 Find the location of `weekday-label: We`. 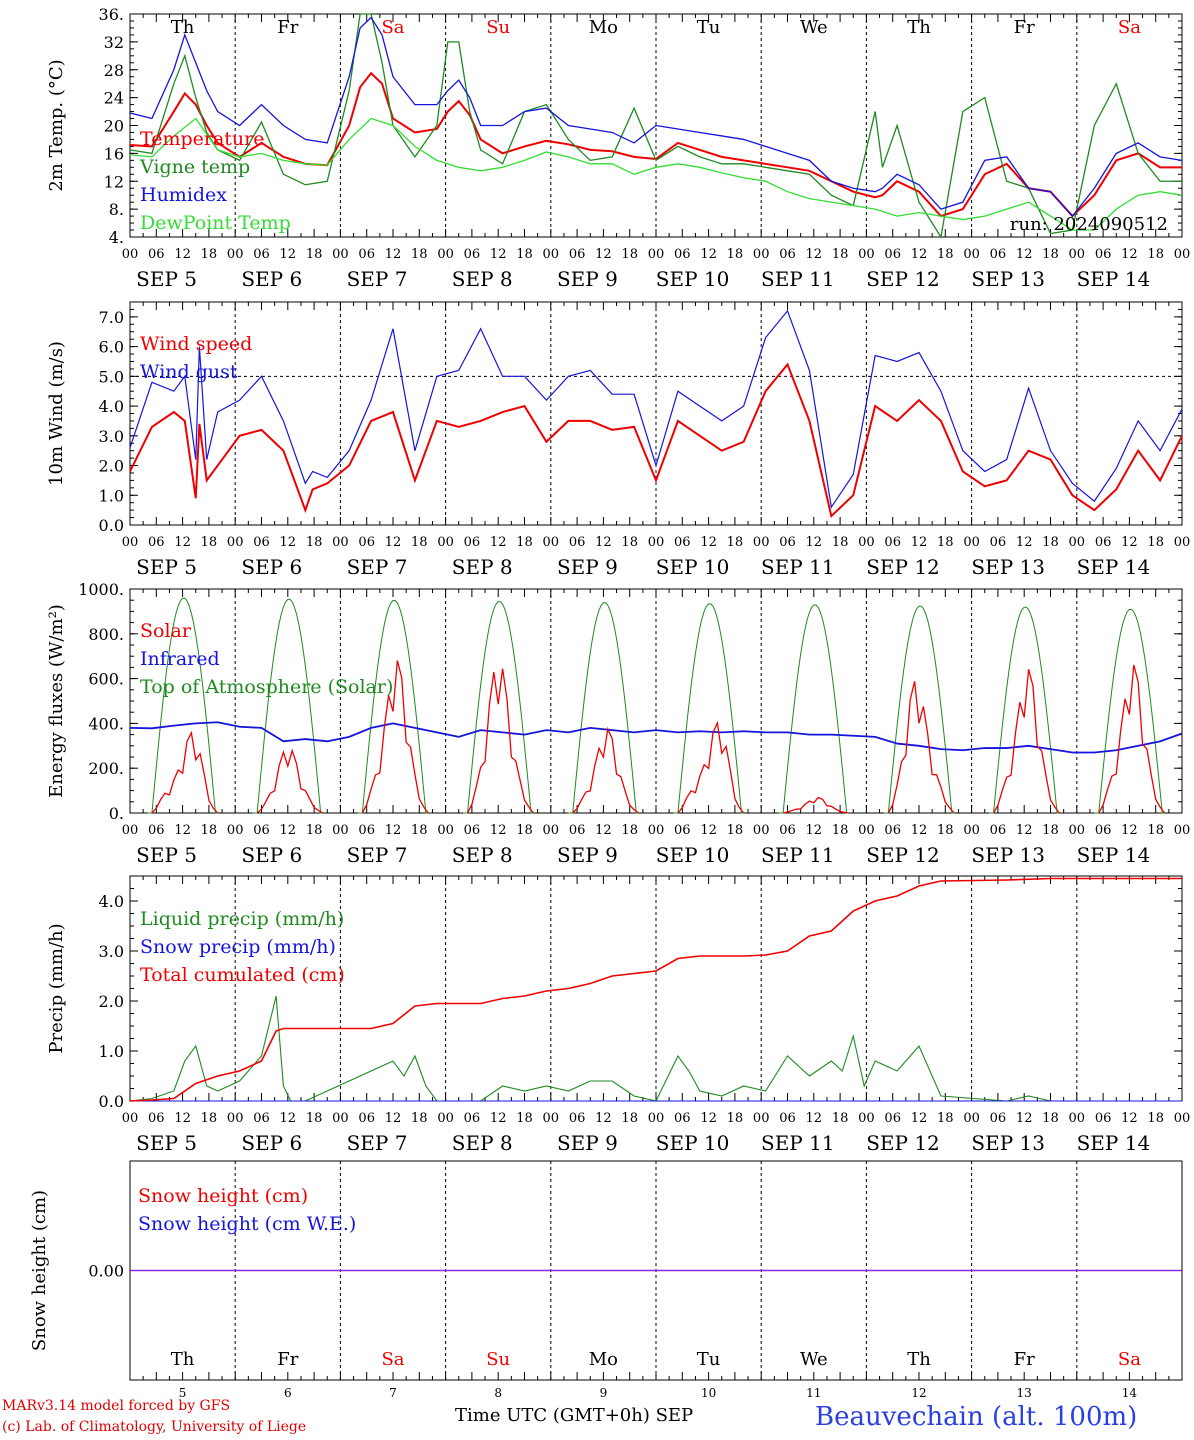

weekday-label: We is located at coordinates (814, 1359).